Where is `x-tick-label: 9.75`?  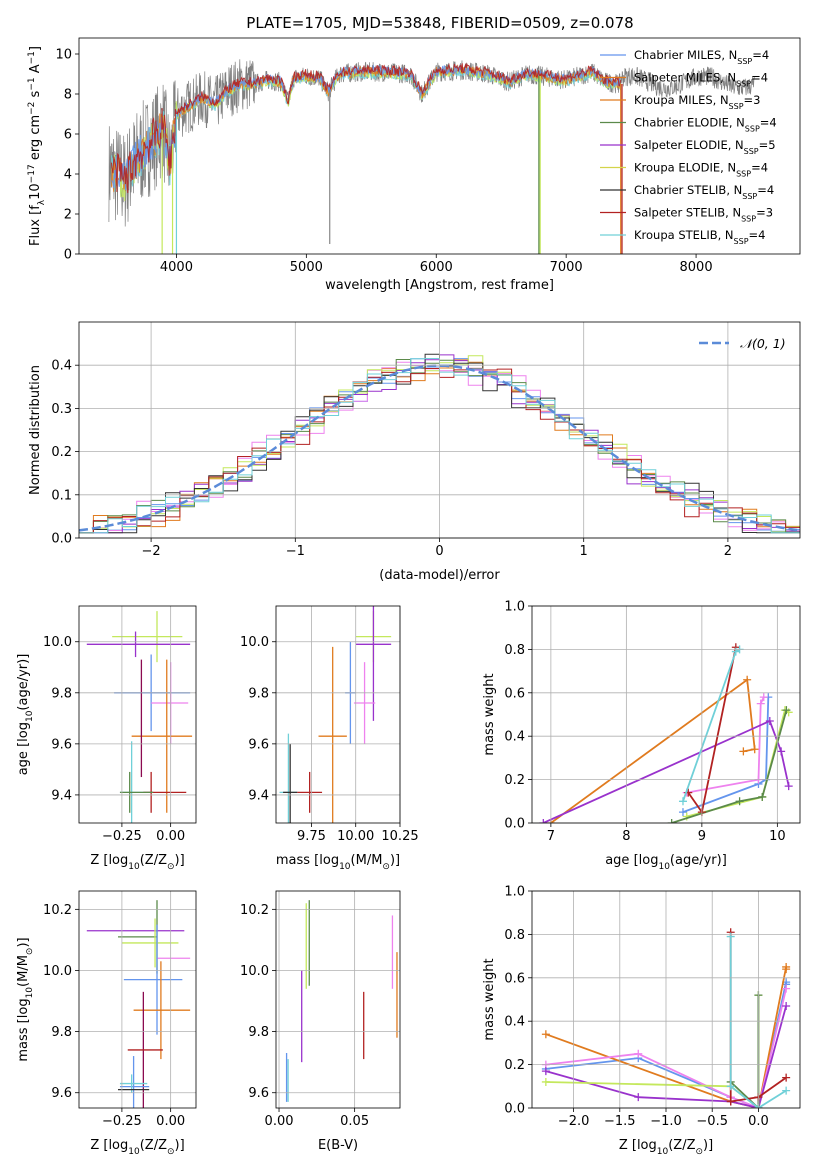
x-tick-label: 9.75 is located at coordinates (311, 836).